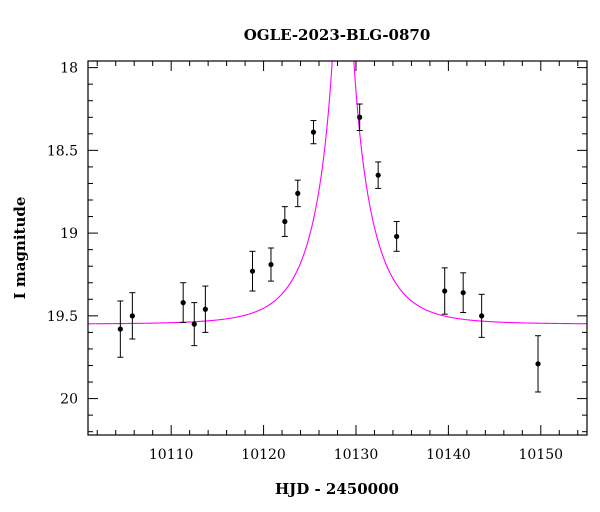 This screenshot has width=600, height=512. What do you see at coordinates (171, 455) in the screenshot?
I see `x-tick-label: 10110` at bounding box center [171, 455].